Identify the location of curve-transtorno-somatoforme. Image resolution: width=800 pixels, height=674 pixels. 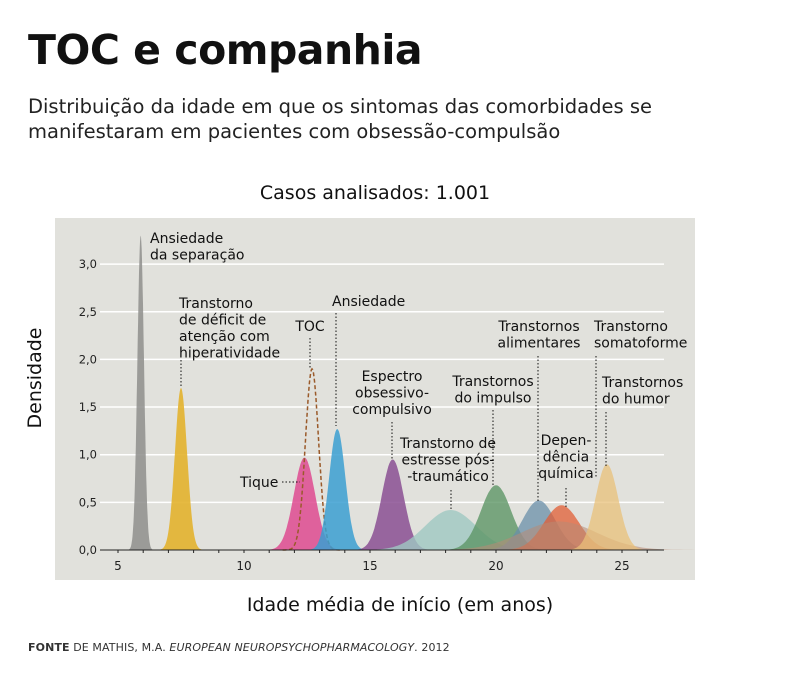
(557, 535).